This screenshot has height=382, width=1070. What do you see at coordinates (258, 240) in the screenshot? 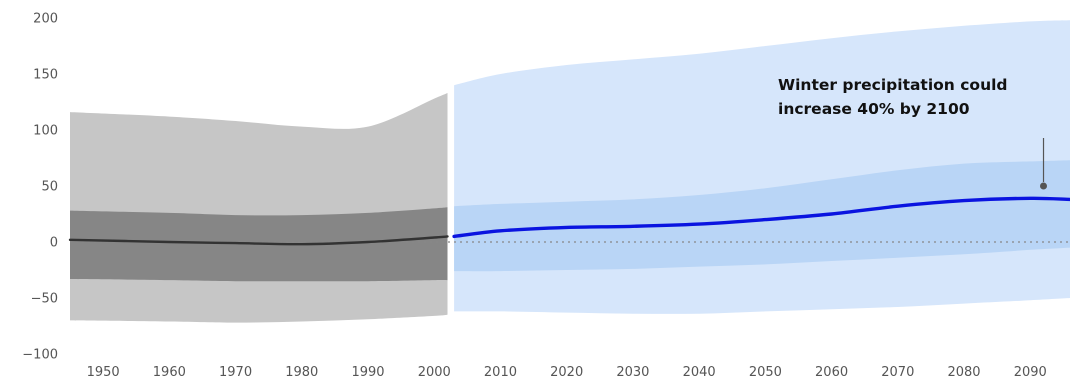
I see `historical-median-line` at bounding box center [258, 240].